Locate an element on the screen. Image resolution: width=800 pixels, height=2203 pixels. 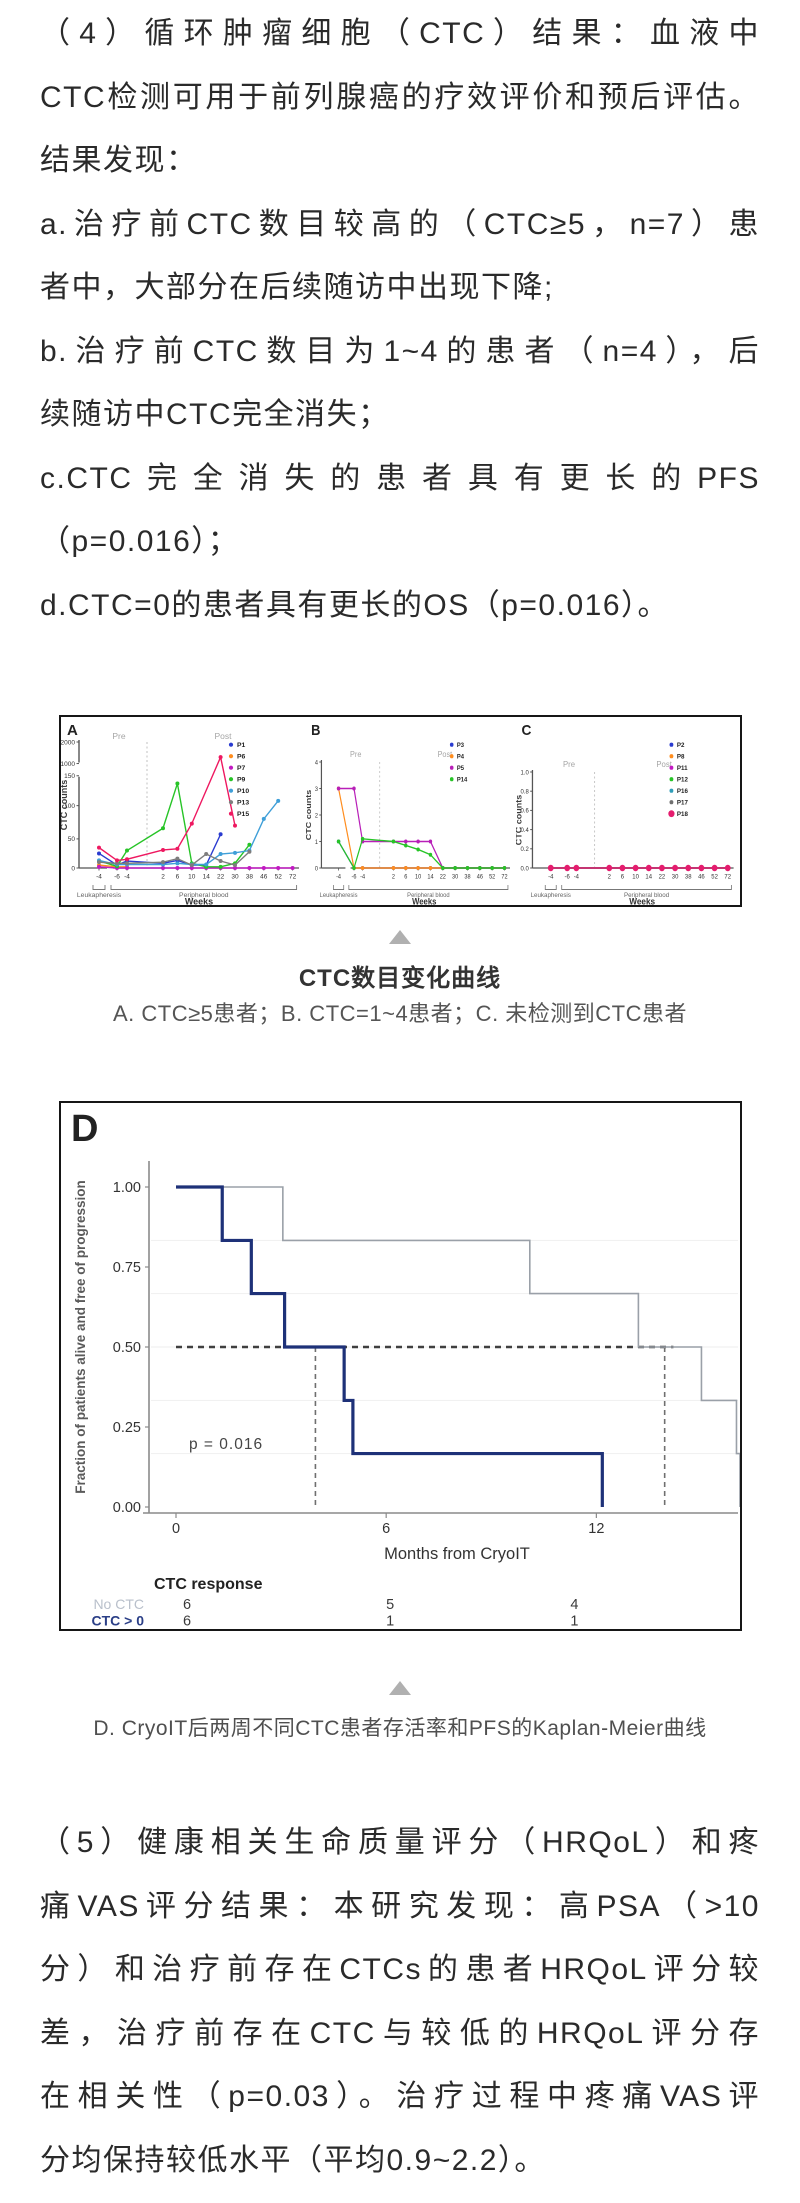
svg-text: 0.75 is located at coordinates (127, 1268).